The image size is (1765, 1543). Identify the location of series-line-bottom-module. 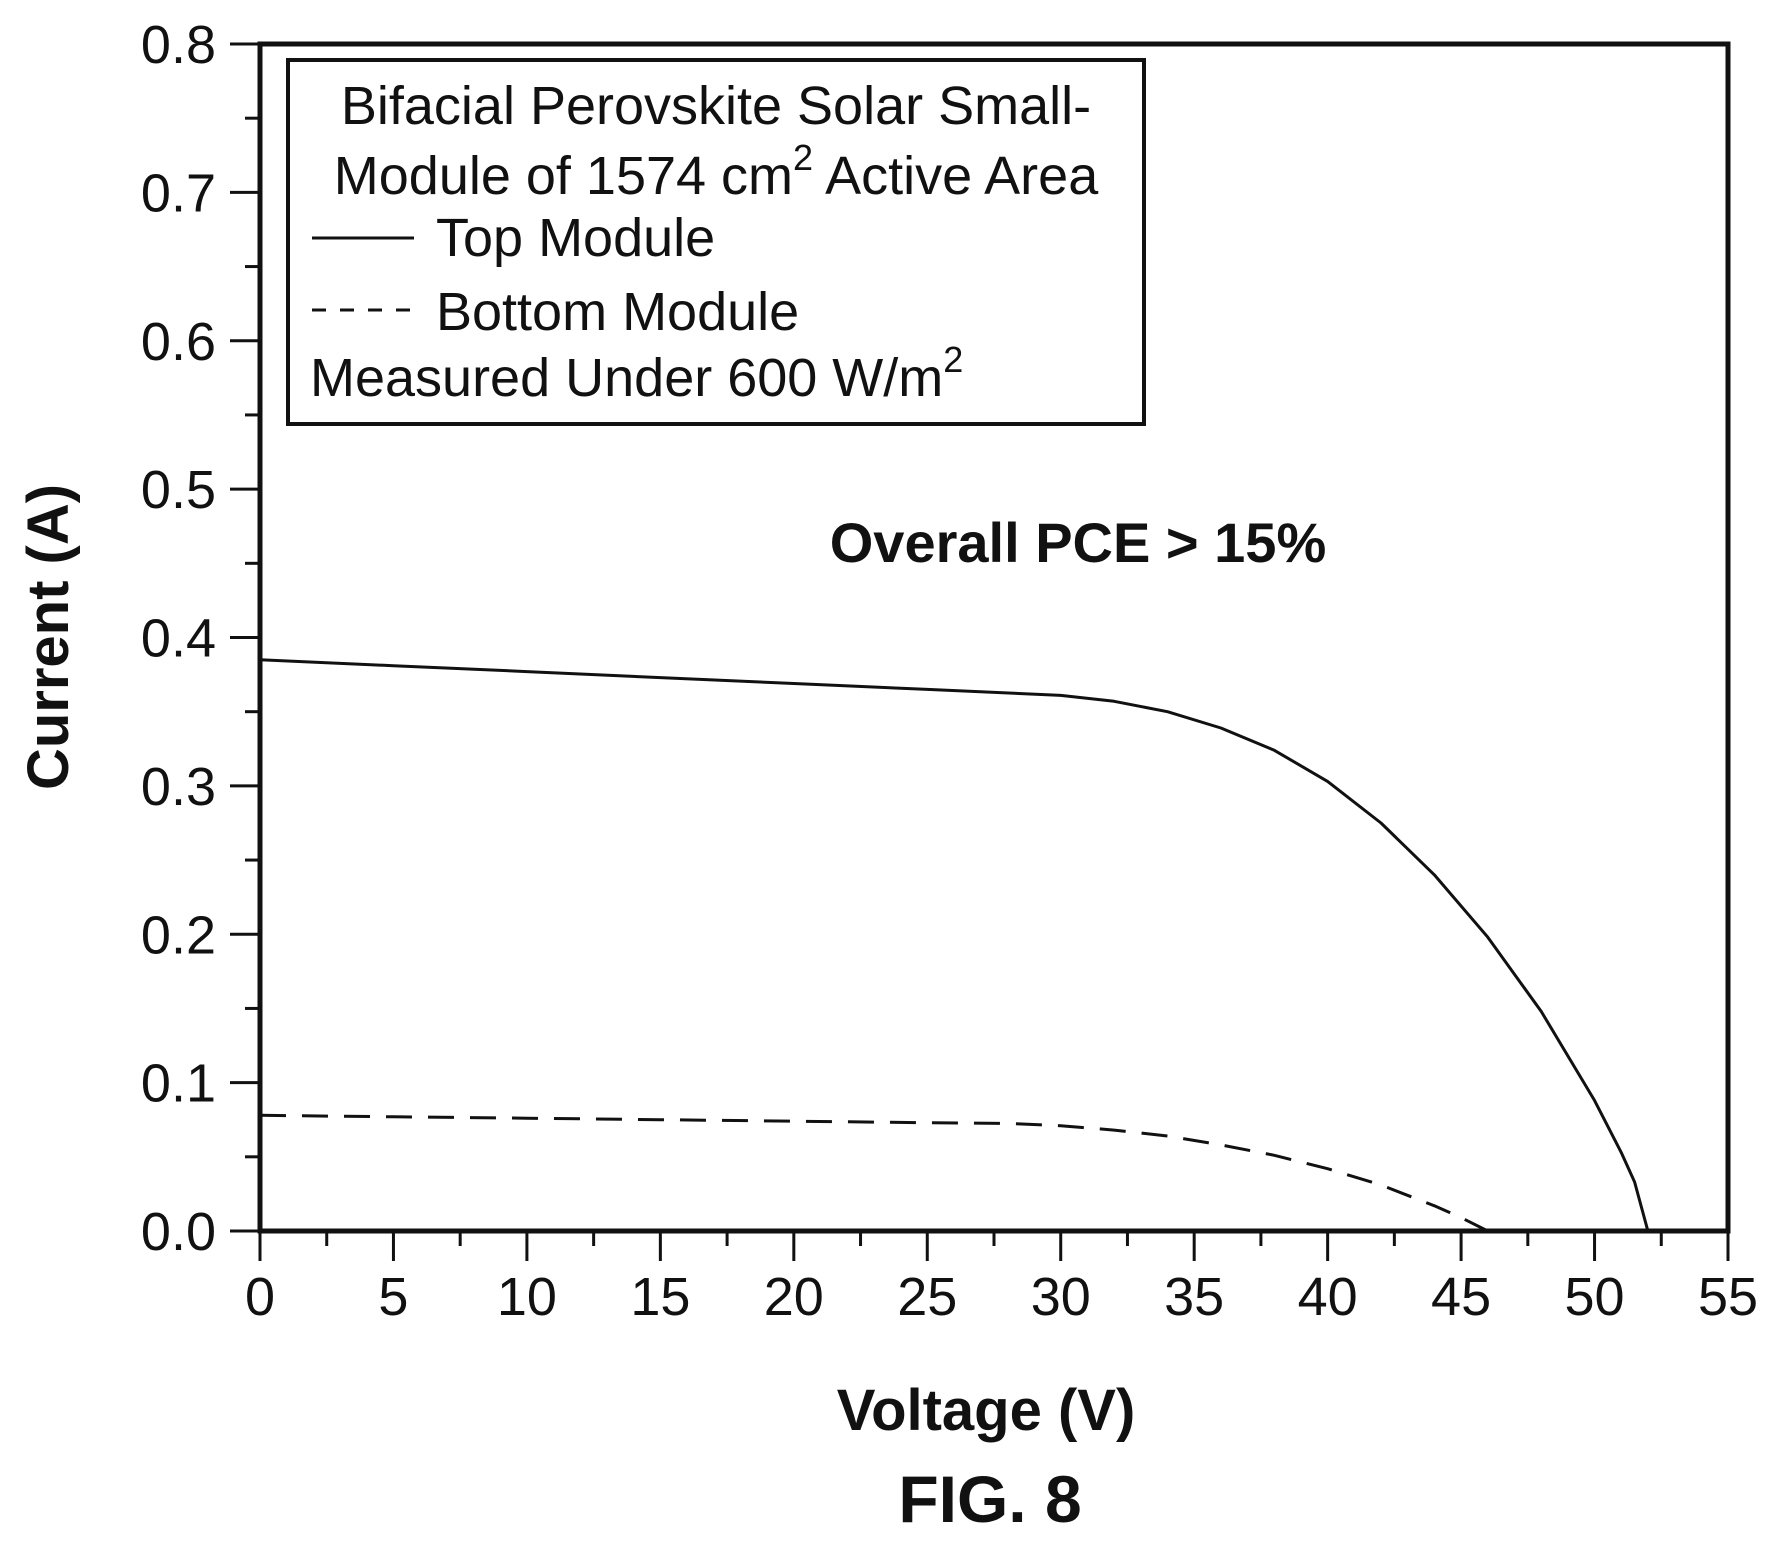
(874, 1173).